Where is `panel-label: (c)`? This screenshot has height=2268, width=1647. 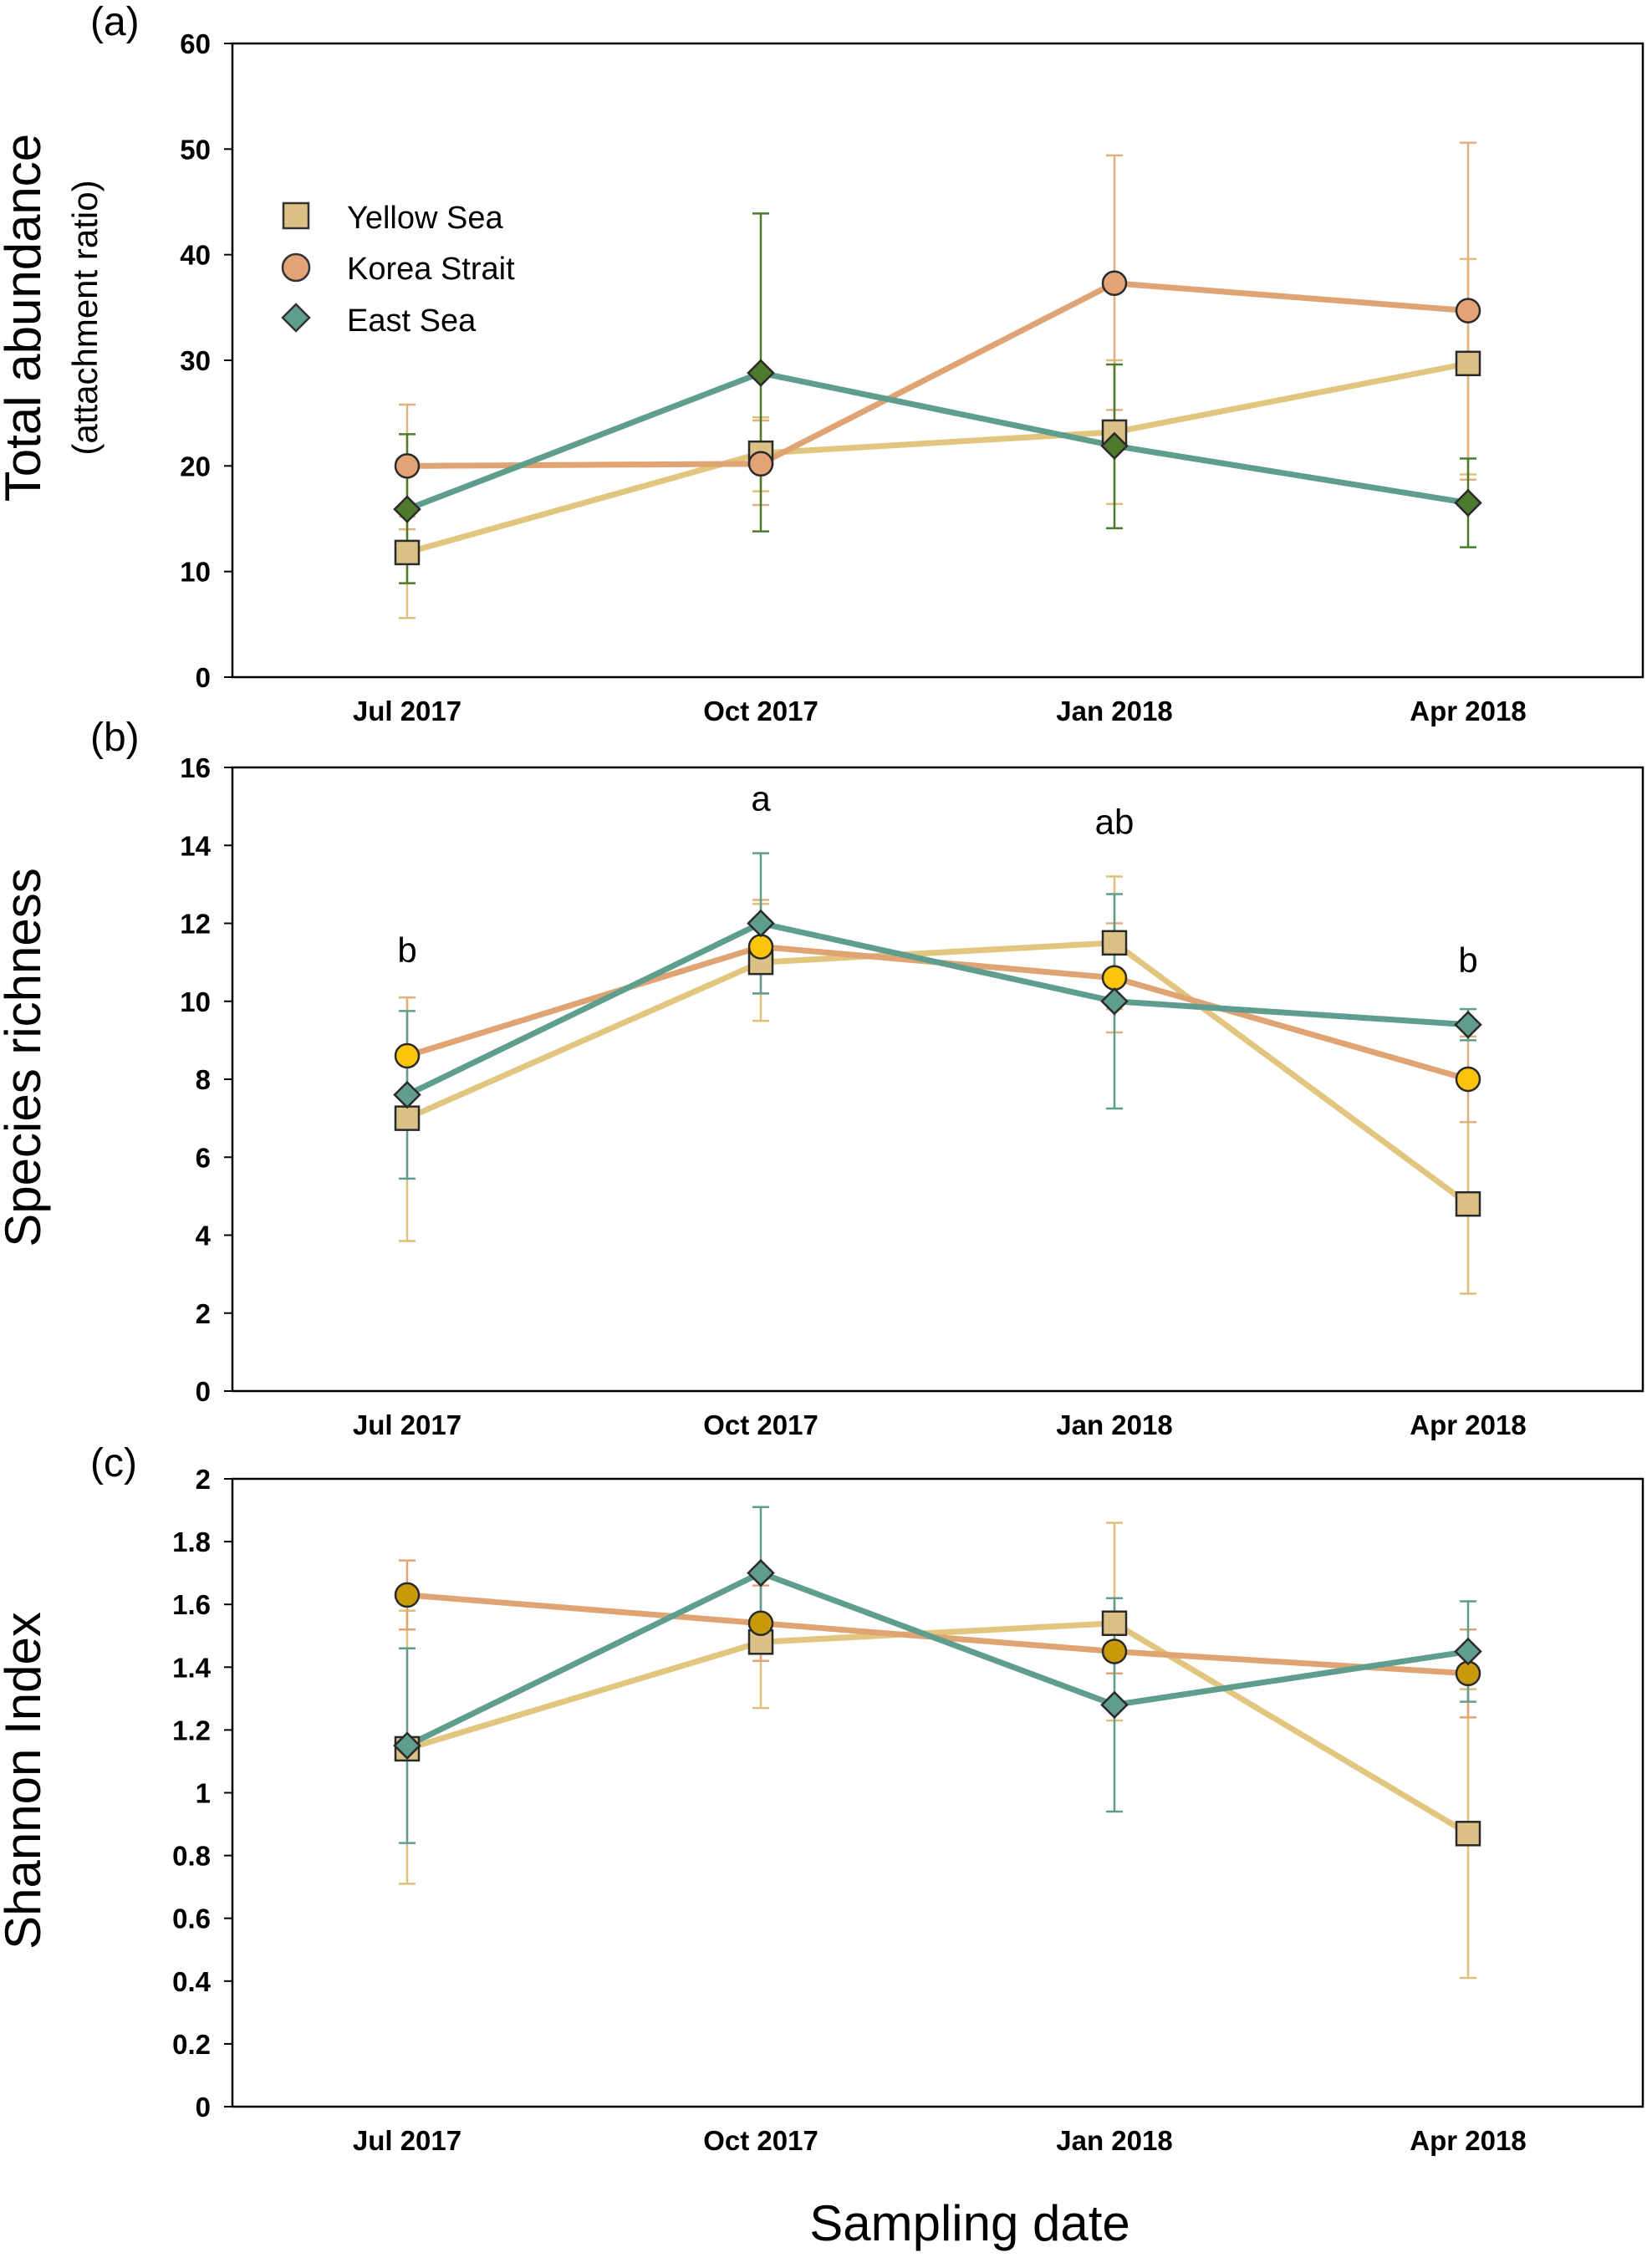
panel-label: (c) is located at coordinates (113, 1463).